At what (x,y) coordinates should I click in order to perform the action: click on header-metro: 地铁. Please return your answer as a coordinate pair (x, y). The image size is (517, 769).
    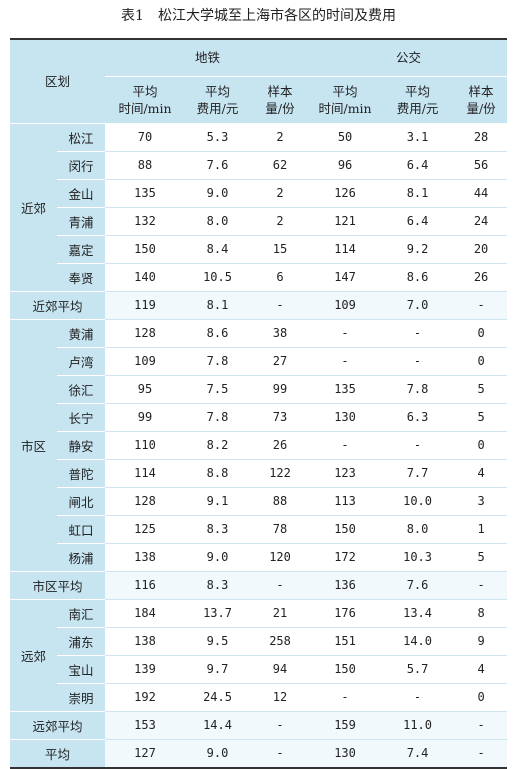
    Looking at the image, I should click on (208, 58).